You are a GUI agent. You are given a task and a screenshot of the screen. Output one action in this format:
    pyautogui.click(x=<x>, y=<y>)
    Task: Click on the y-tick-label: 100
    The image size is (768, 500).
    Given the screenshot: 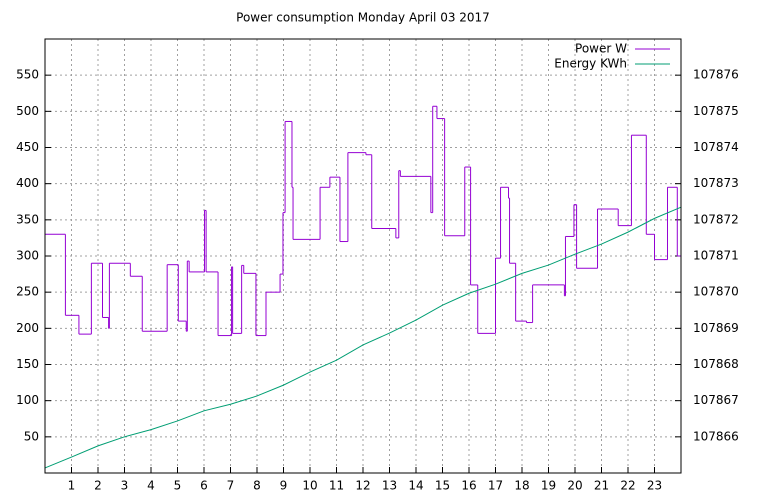 What is the action you would take?
    pyautogui.click(x=27, y=400)
    